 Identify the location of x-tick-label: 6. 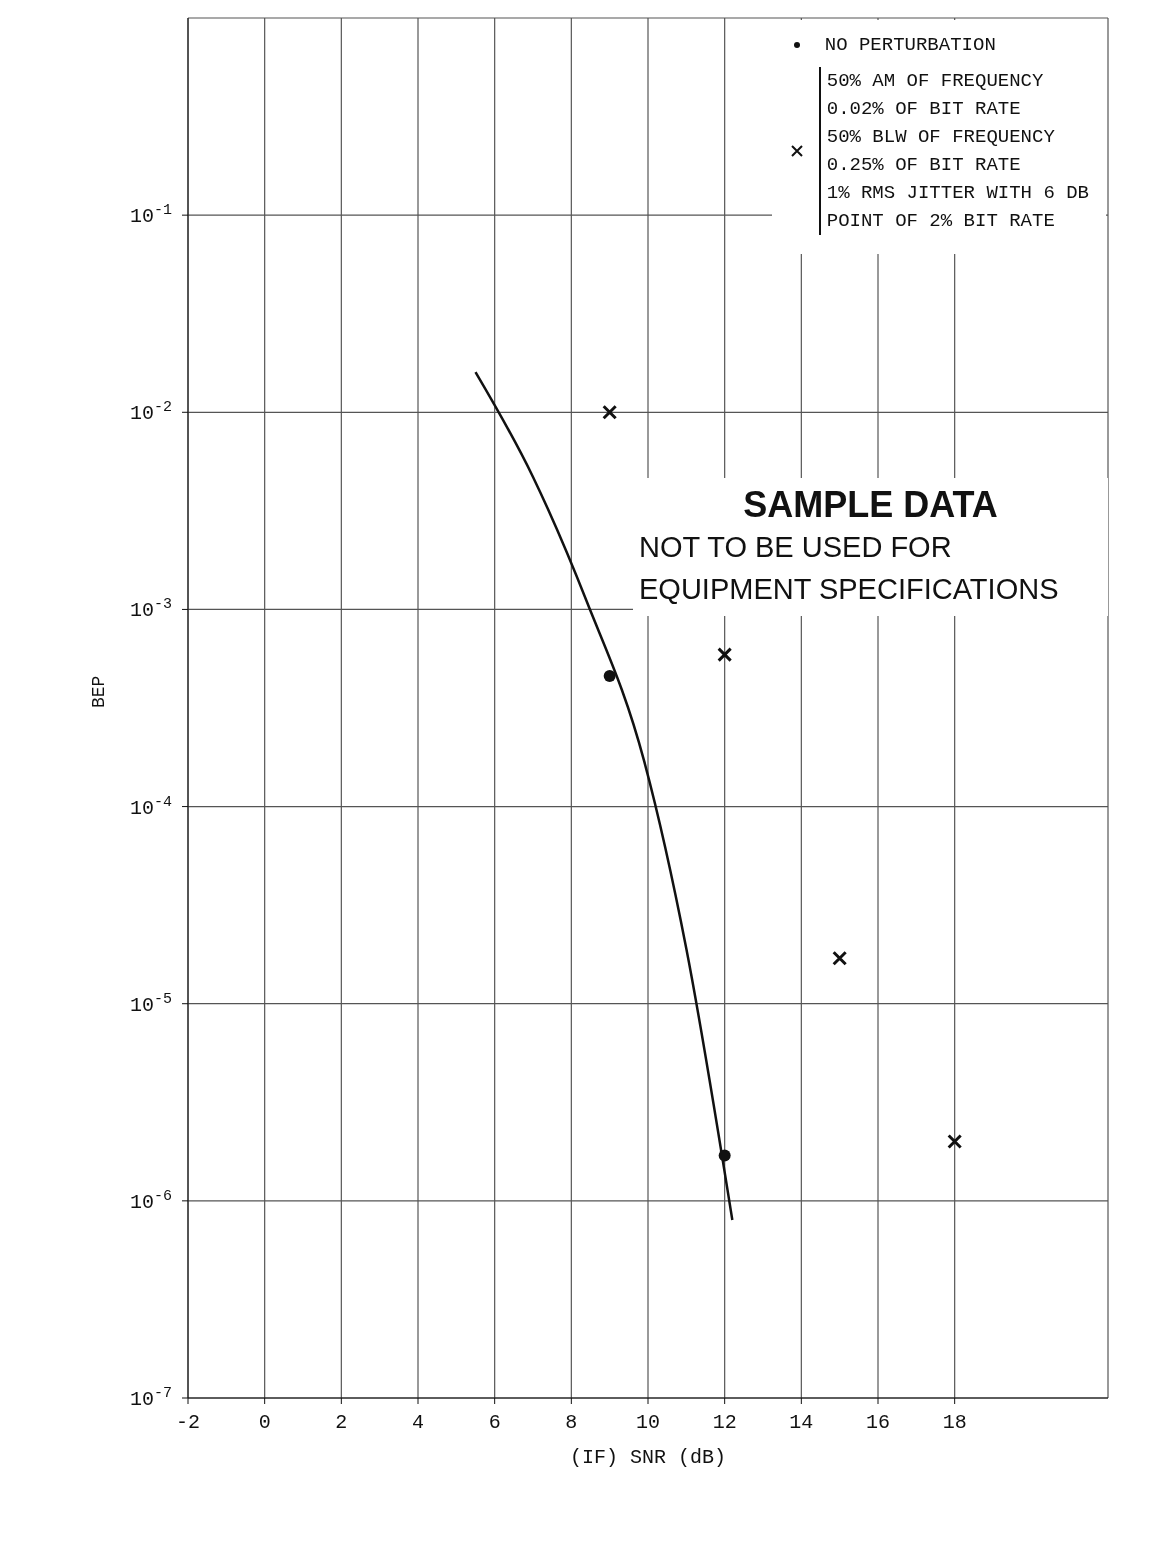
(494, 1422).